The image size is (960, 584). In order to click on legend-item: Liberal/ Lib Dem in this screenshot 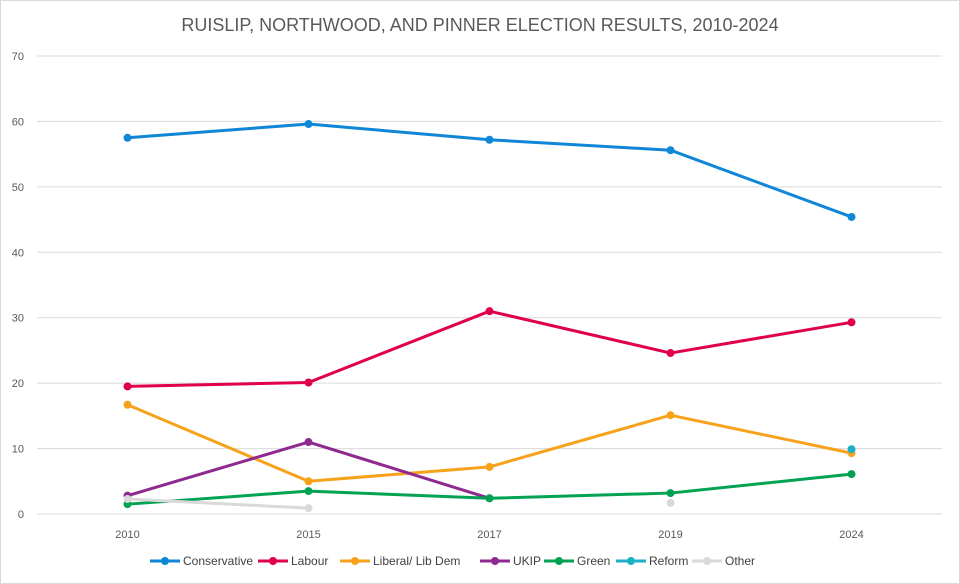, I will do `click(400, 561)`.